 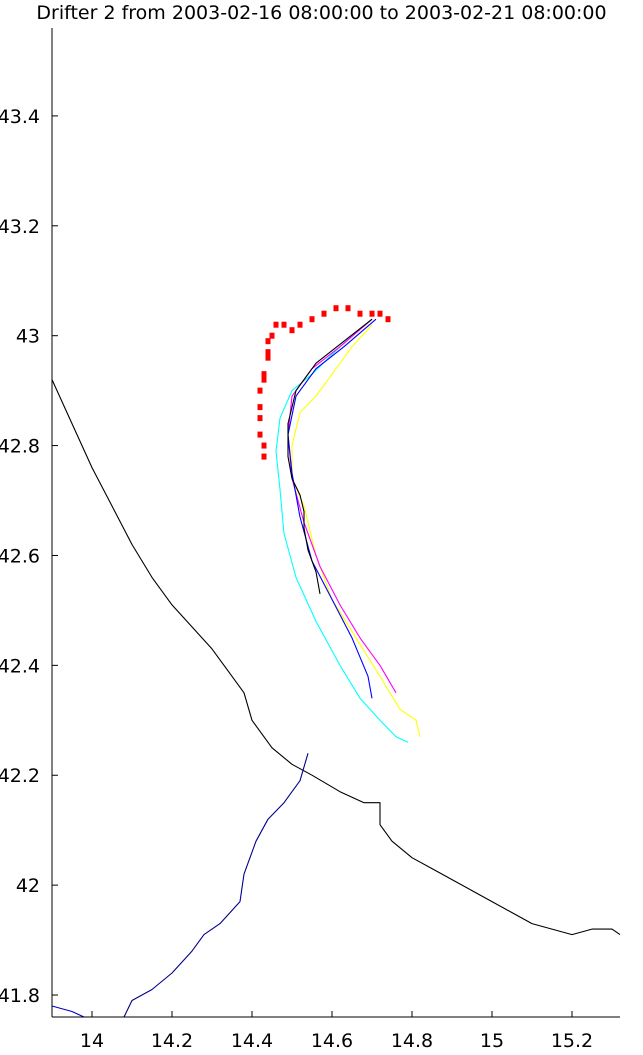 What do you see at coordinates (252, 1041) in the screenshot?
I see `x-tick-label: 14.4` at bounding box center [252, 1041].